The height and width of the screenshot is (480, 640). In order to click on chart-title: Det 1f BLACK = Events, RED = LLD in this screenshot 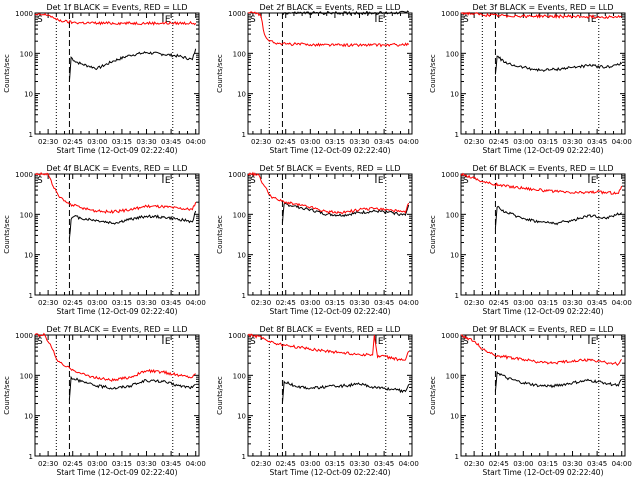, I will do `click(116, 7)`.